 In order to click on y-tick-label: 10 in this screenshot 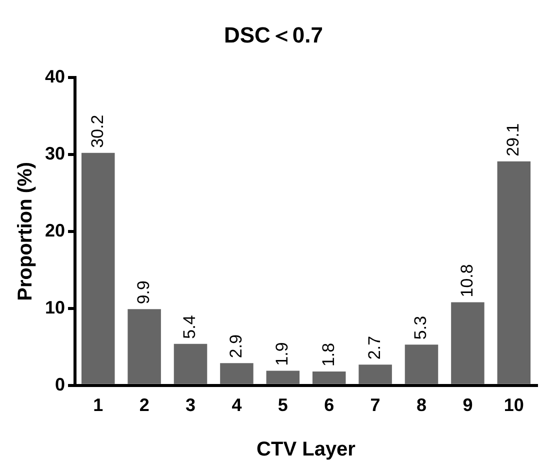, I will do `click(55, 307)`.